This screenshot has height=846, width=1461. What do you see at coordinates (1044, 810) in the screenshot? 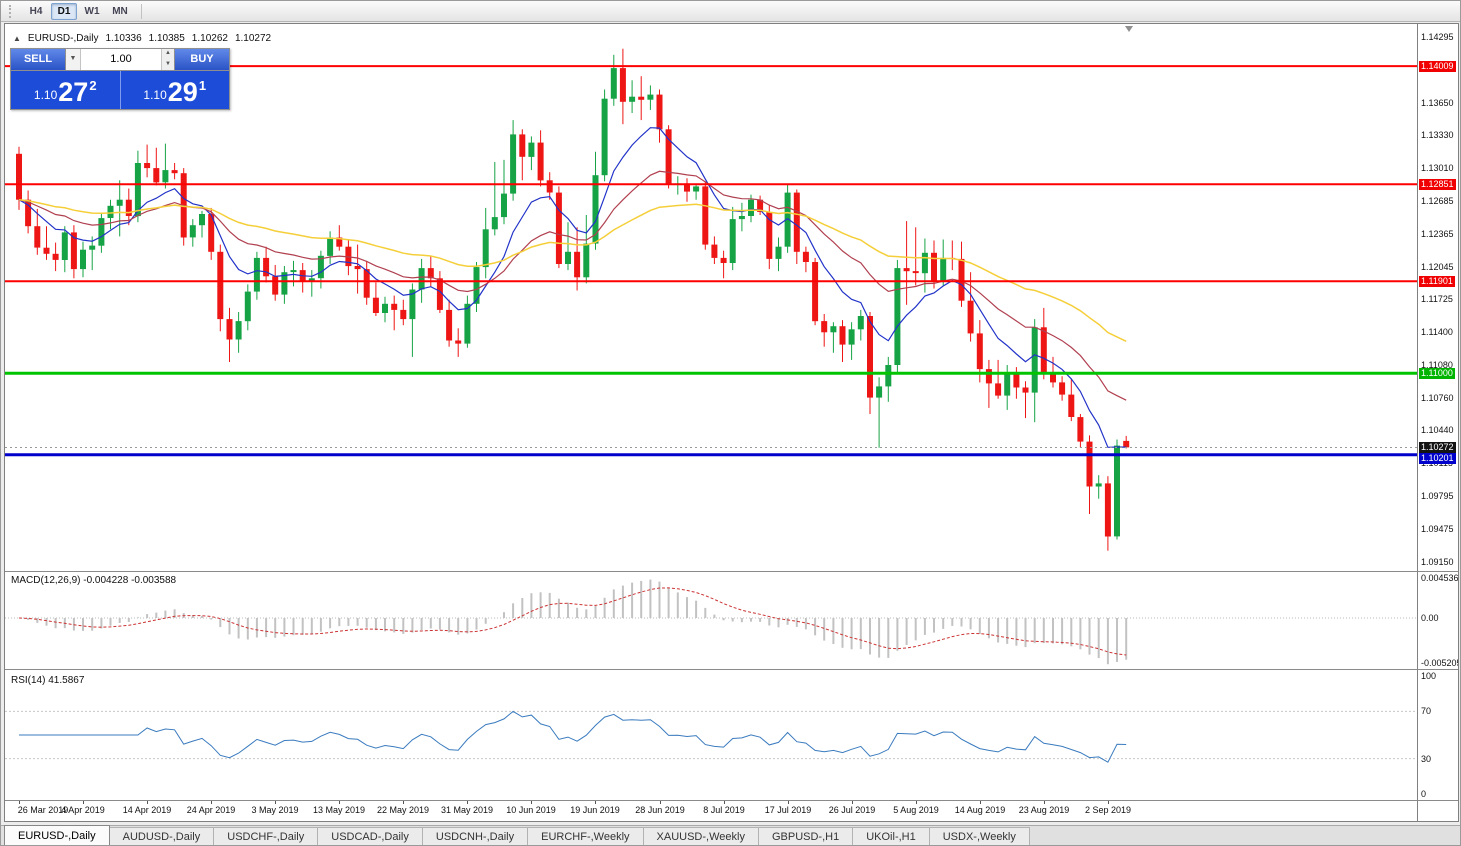
I see `x-axis-label: 23 Aug 2019` at bounding box center [1044, 810].